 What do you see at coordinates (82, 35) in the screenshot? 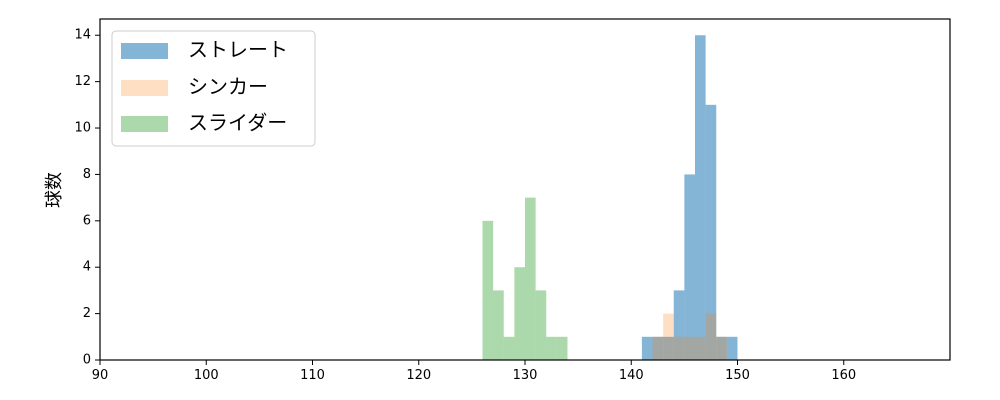
I see `y-tick-label: 14` at bounding box center [82, 35].